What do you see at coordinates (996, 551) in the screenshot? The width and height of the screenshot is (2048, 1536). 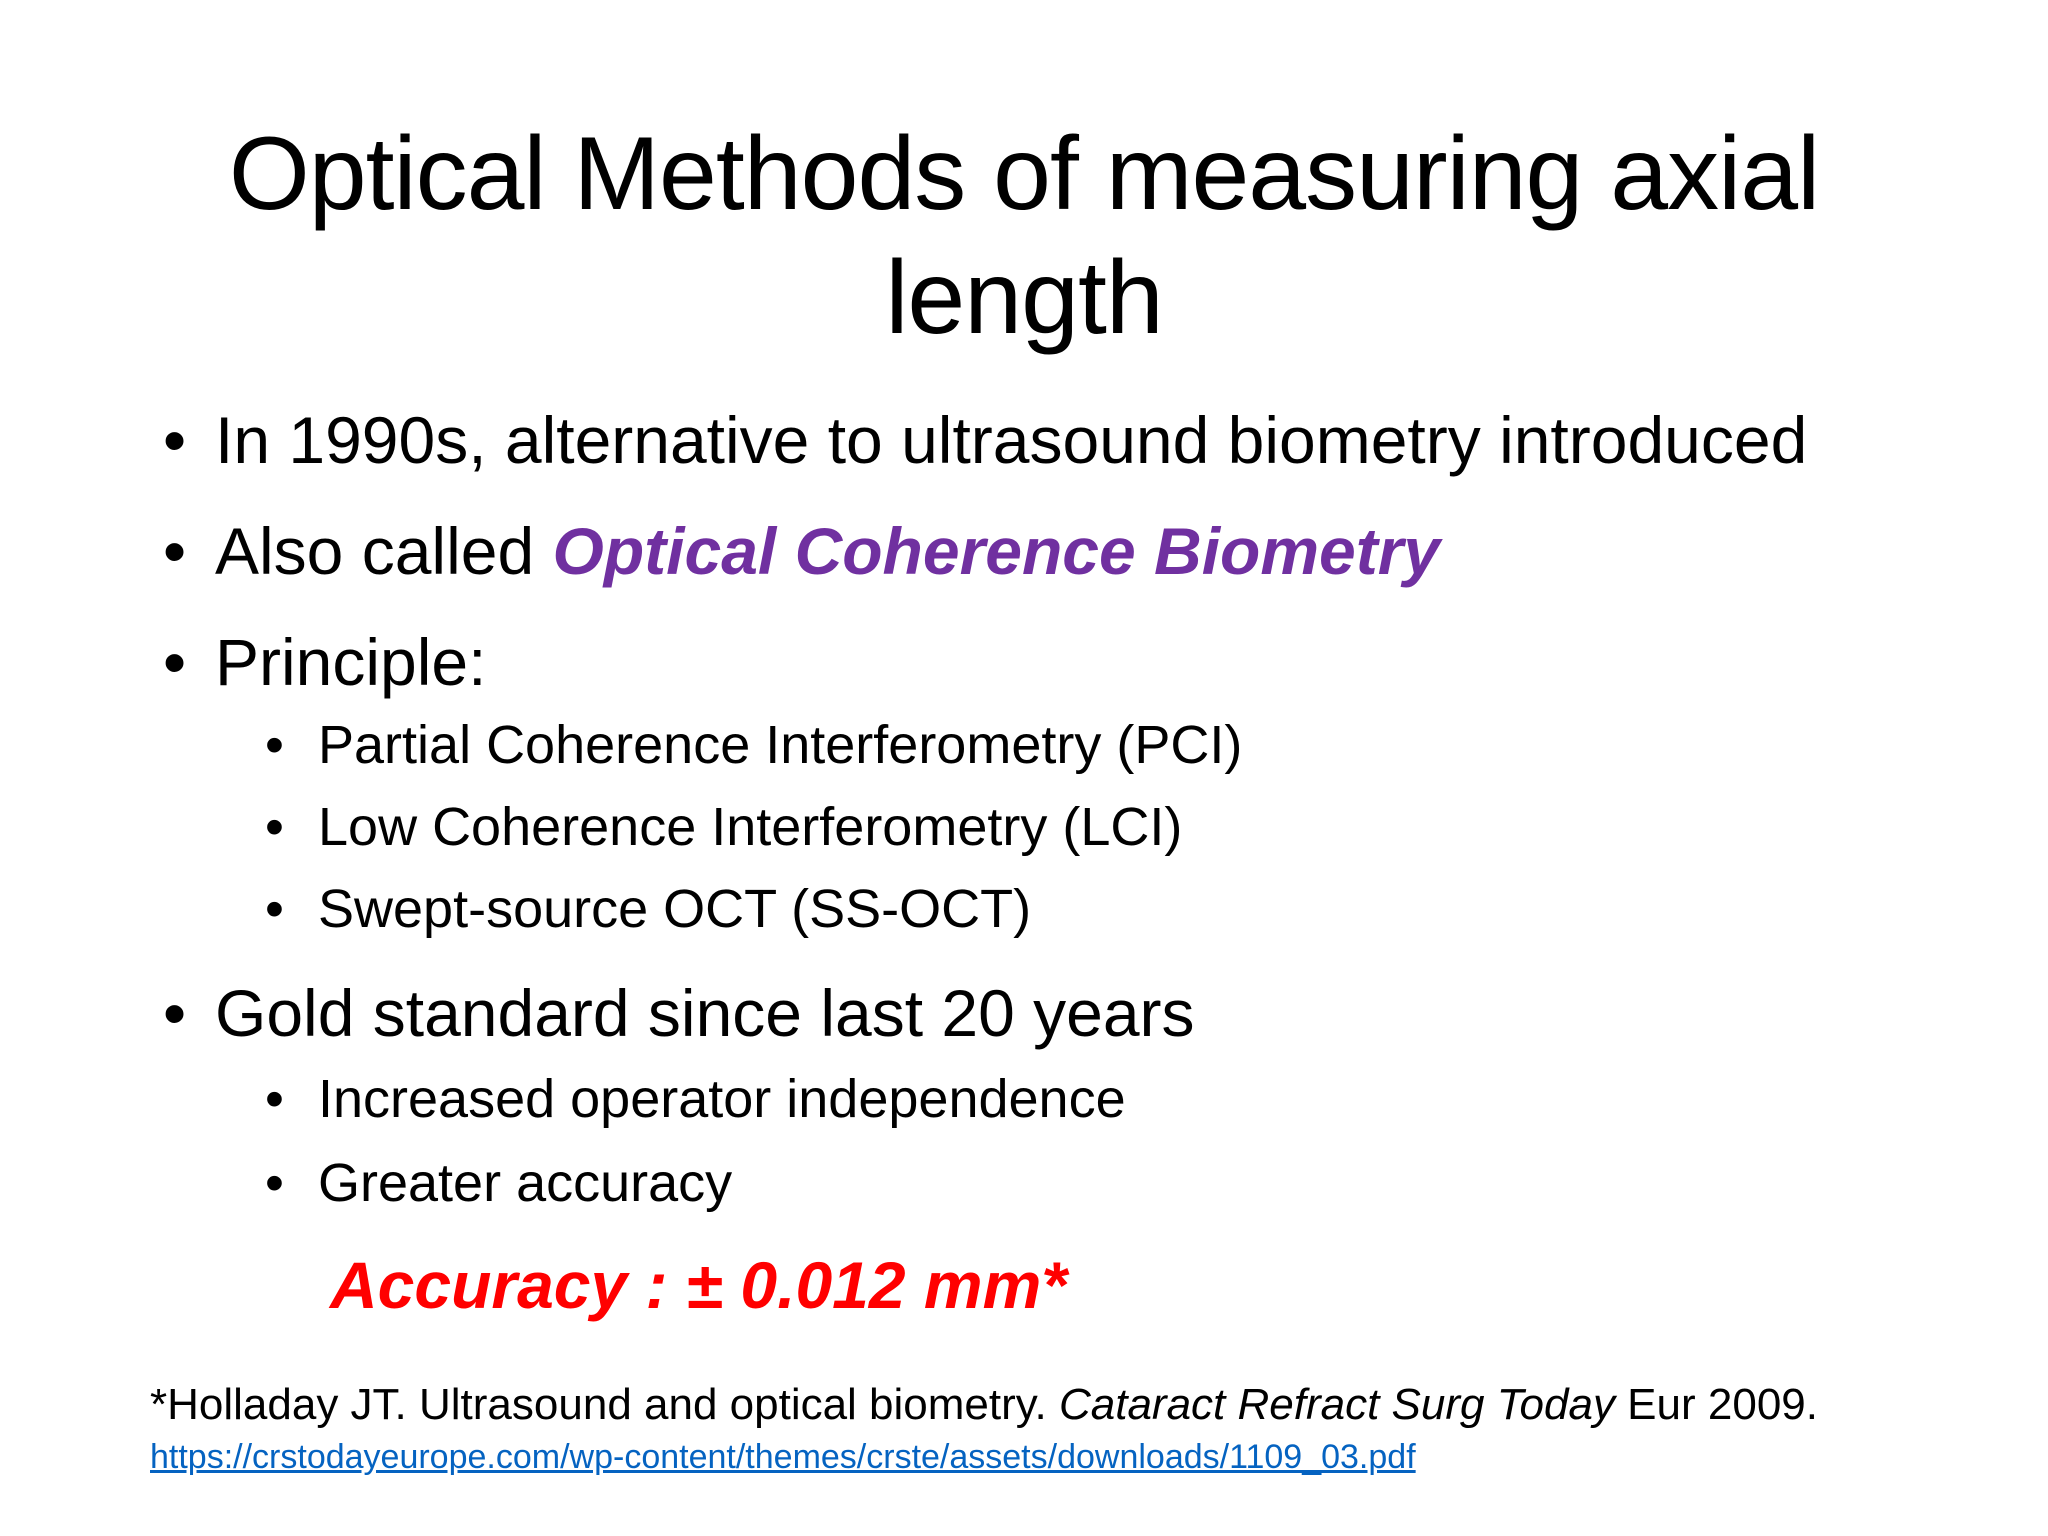 I see `emphasis-term: Optical Coherence Biometry` at bounding box center [996, 551].